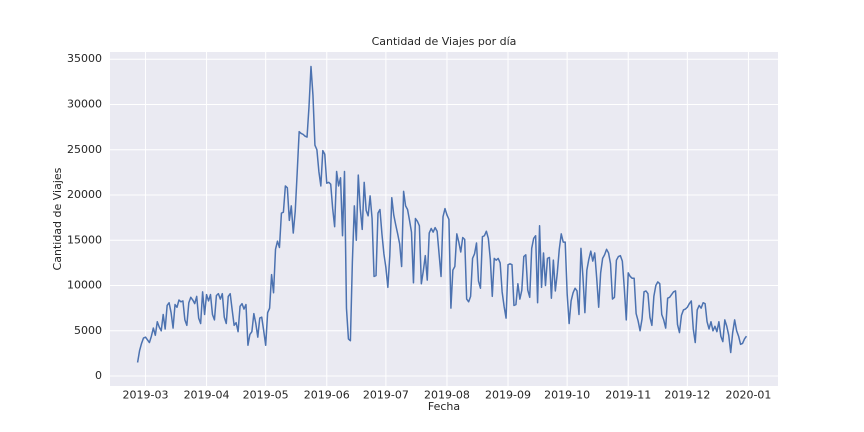  I want to click on y-tick-label: 30000, so click(84, 103).